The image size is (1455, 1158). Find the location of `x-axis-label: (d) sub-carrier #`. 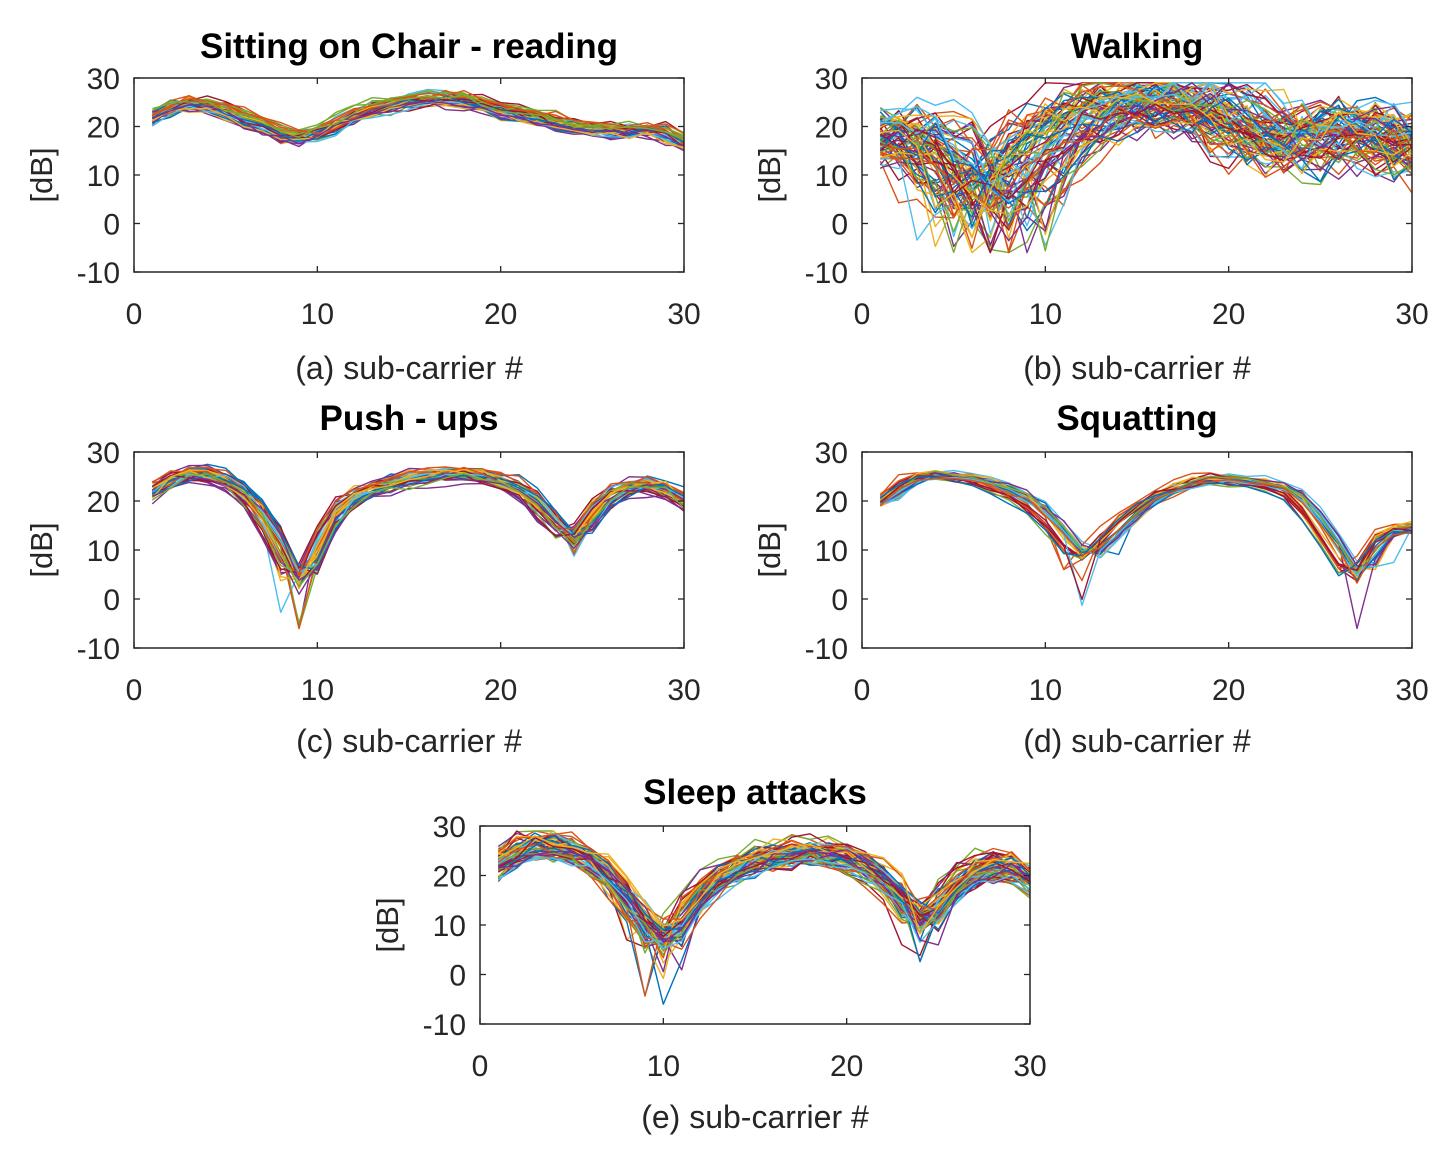

x-axis-label: (d) sub-carrier # is located at coordinates (1137, 741).